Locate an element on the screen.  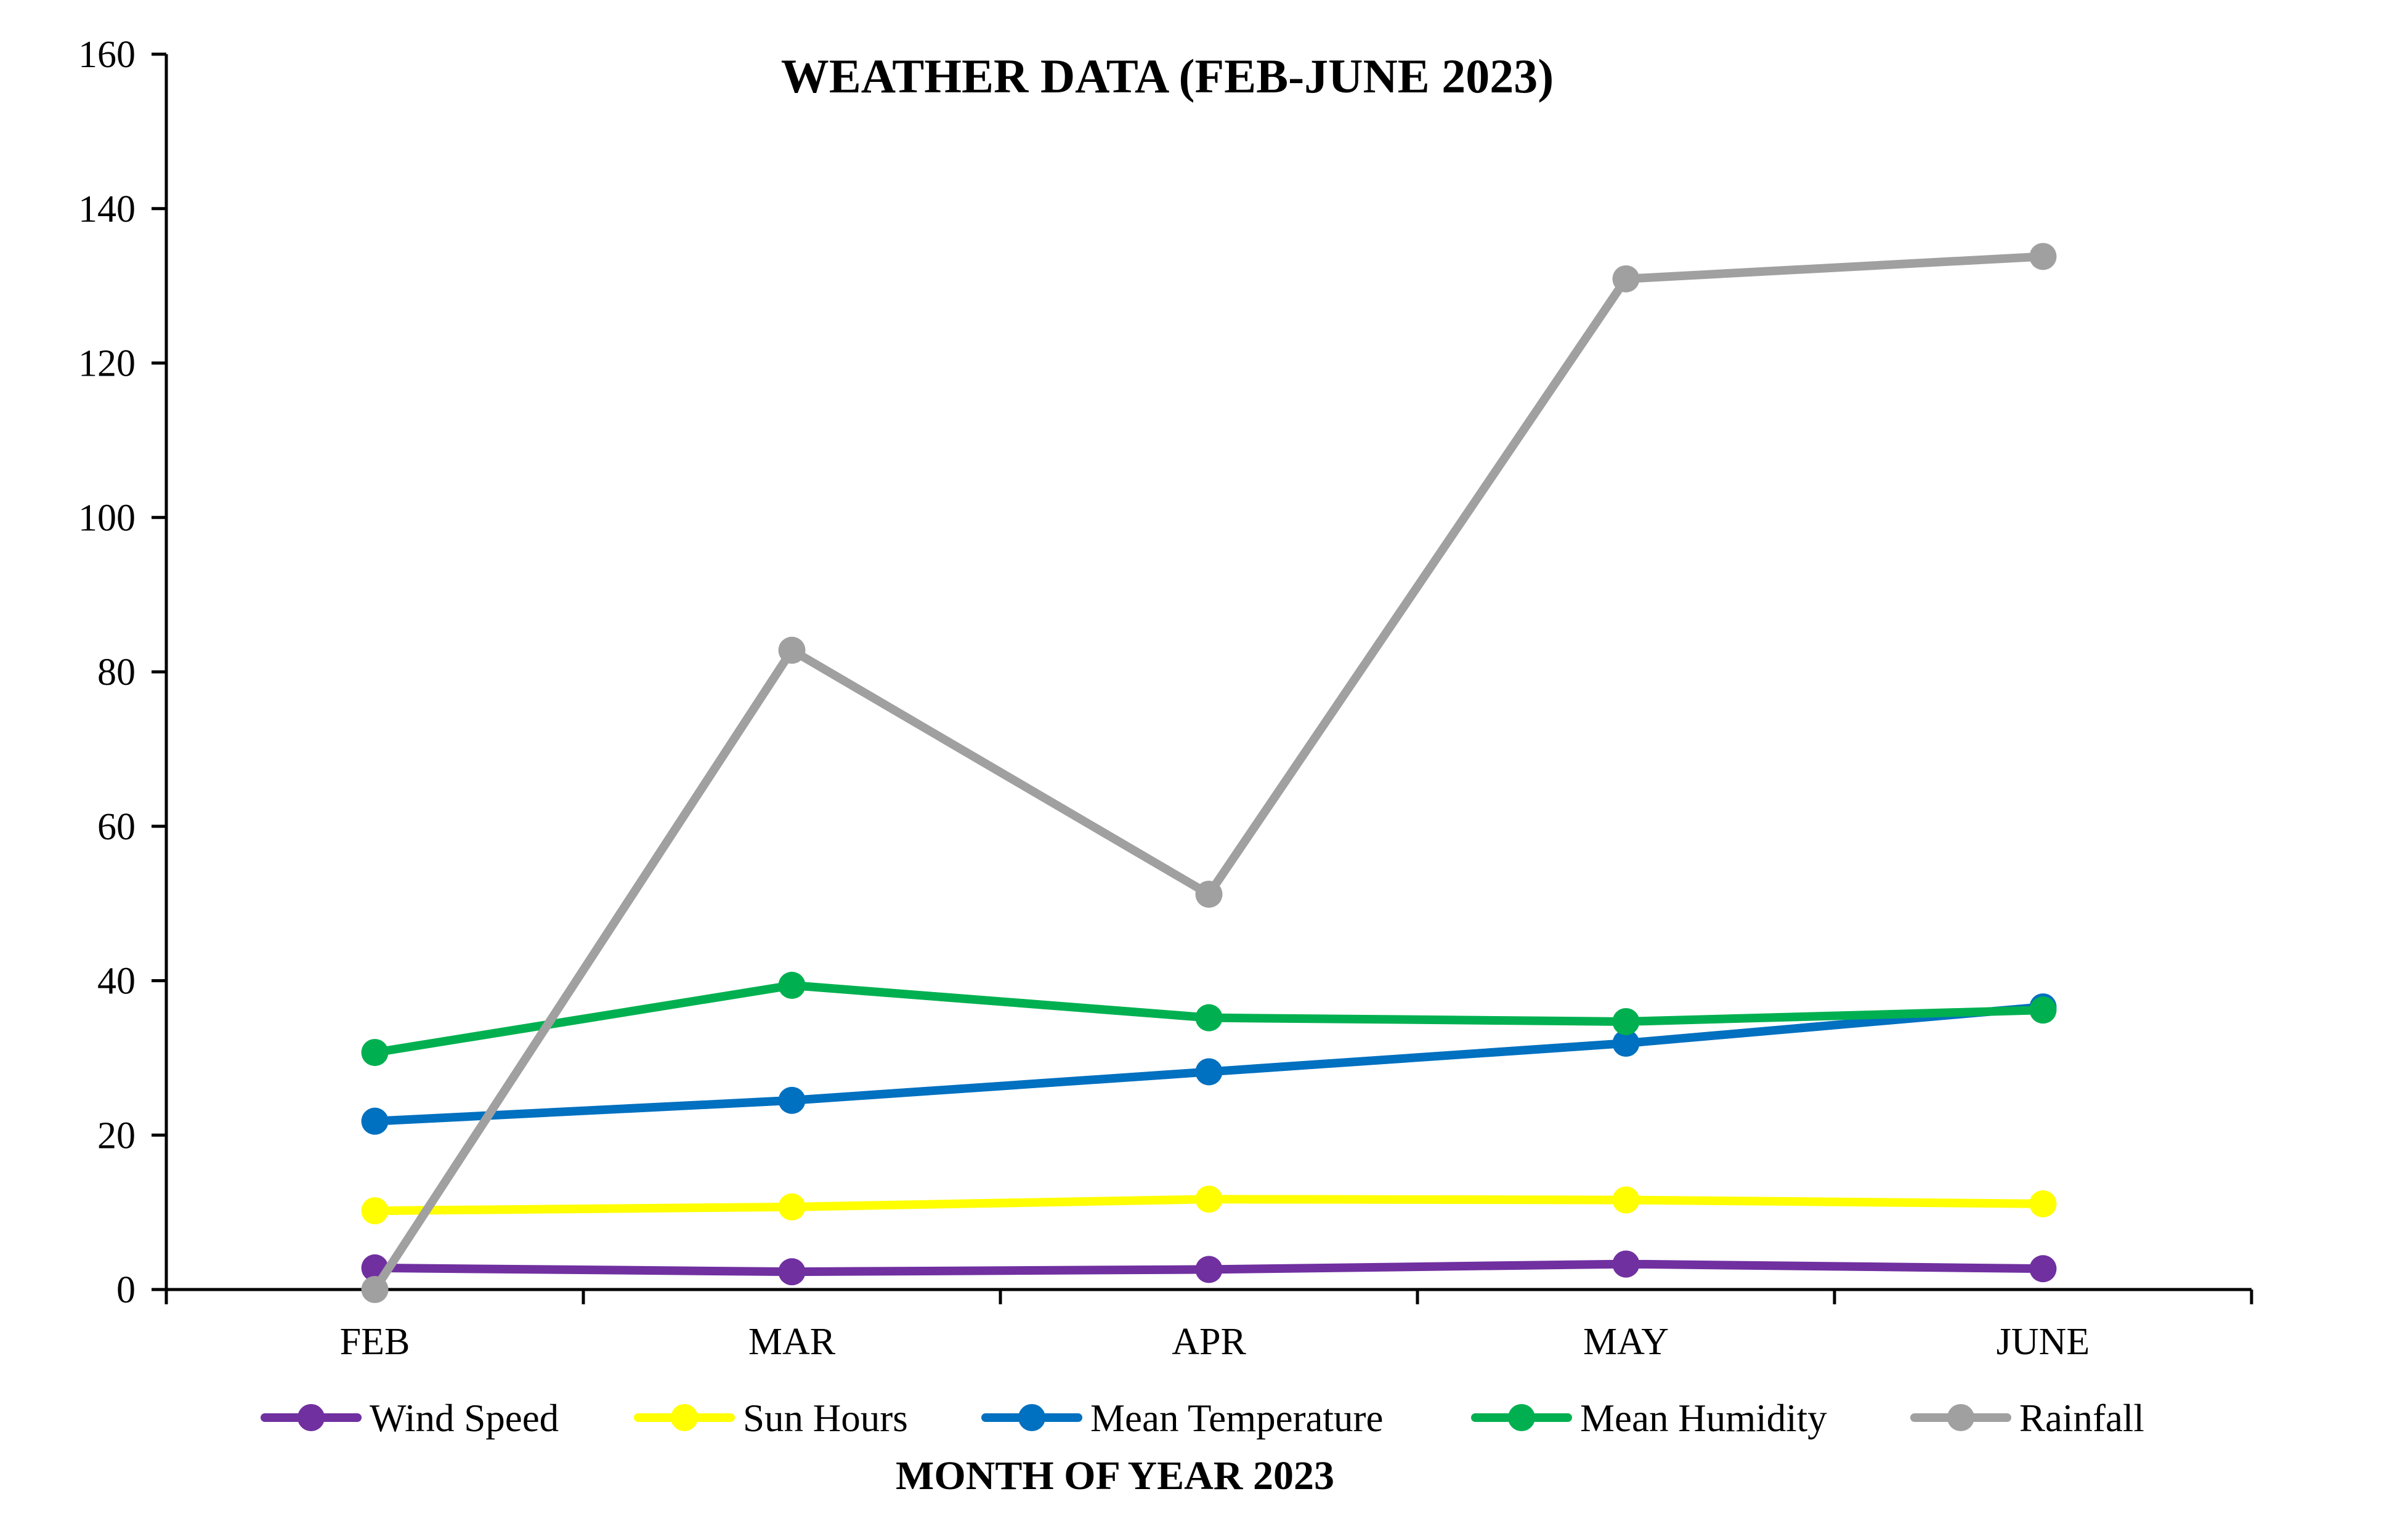
x-axis-label: MONTH OF YEAR 2023 is located at coordinates (1115, 1476).